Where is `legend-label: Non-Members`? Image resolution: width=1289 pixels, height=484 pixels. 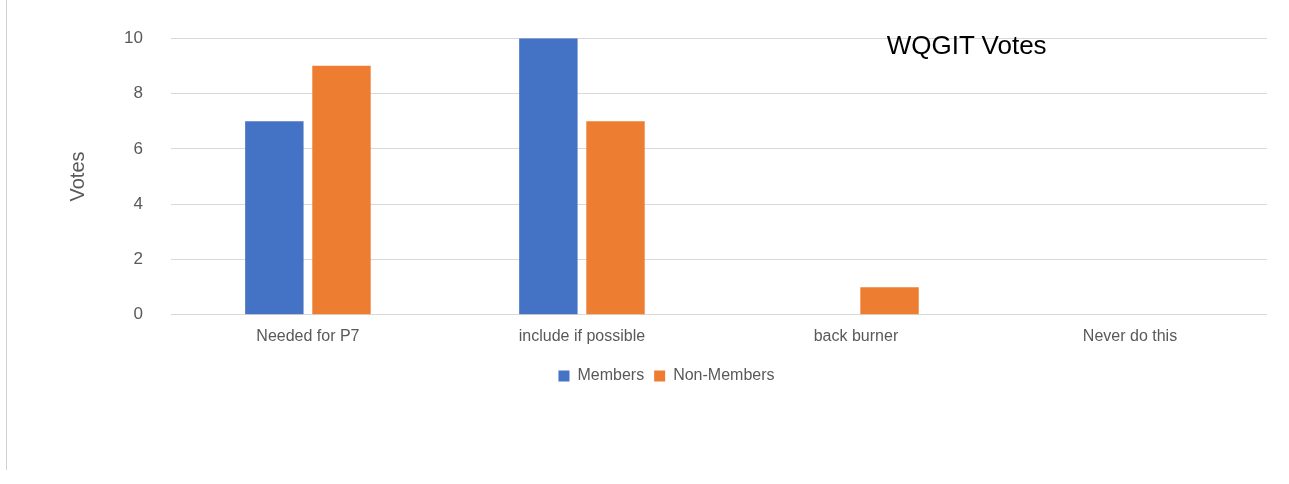
legend-label: Non-Members is located at coordinates (724, 375).